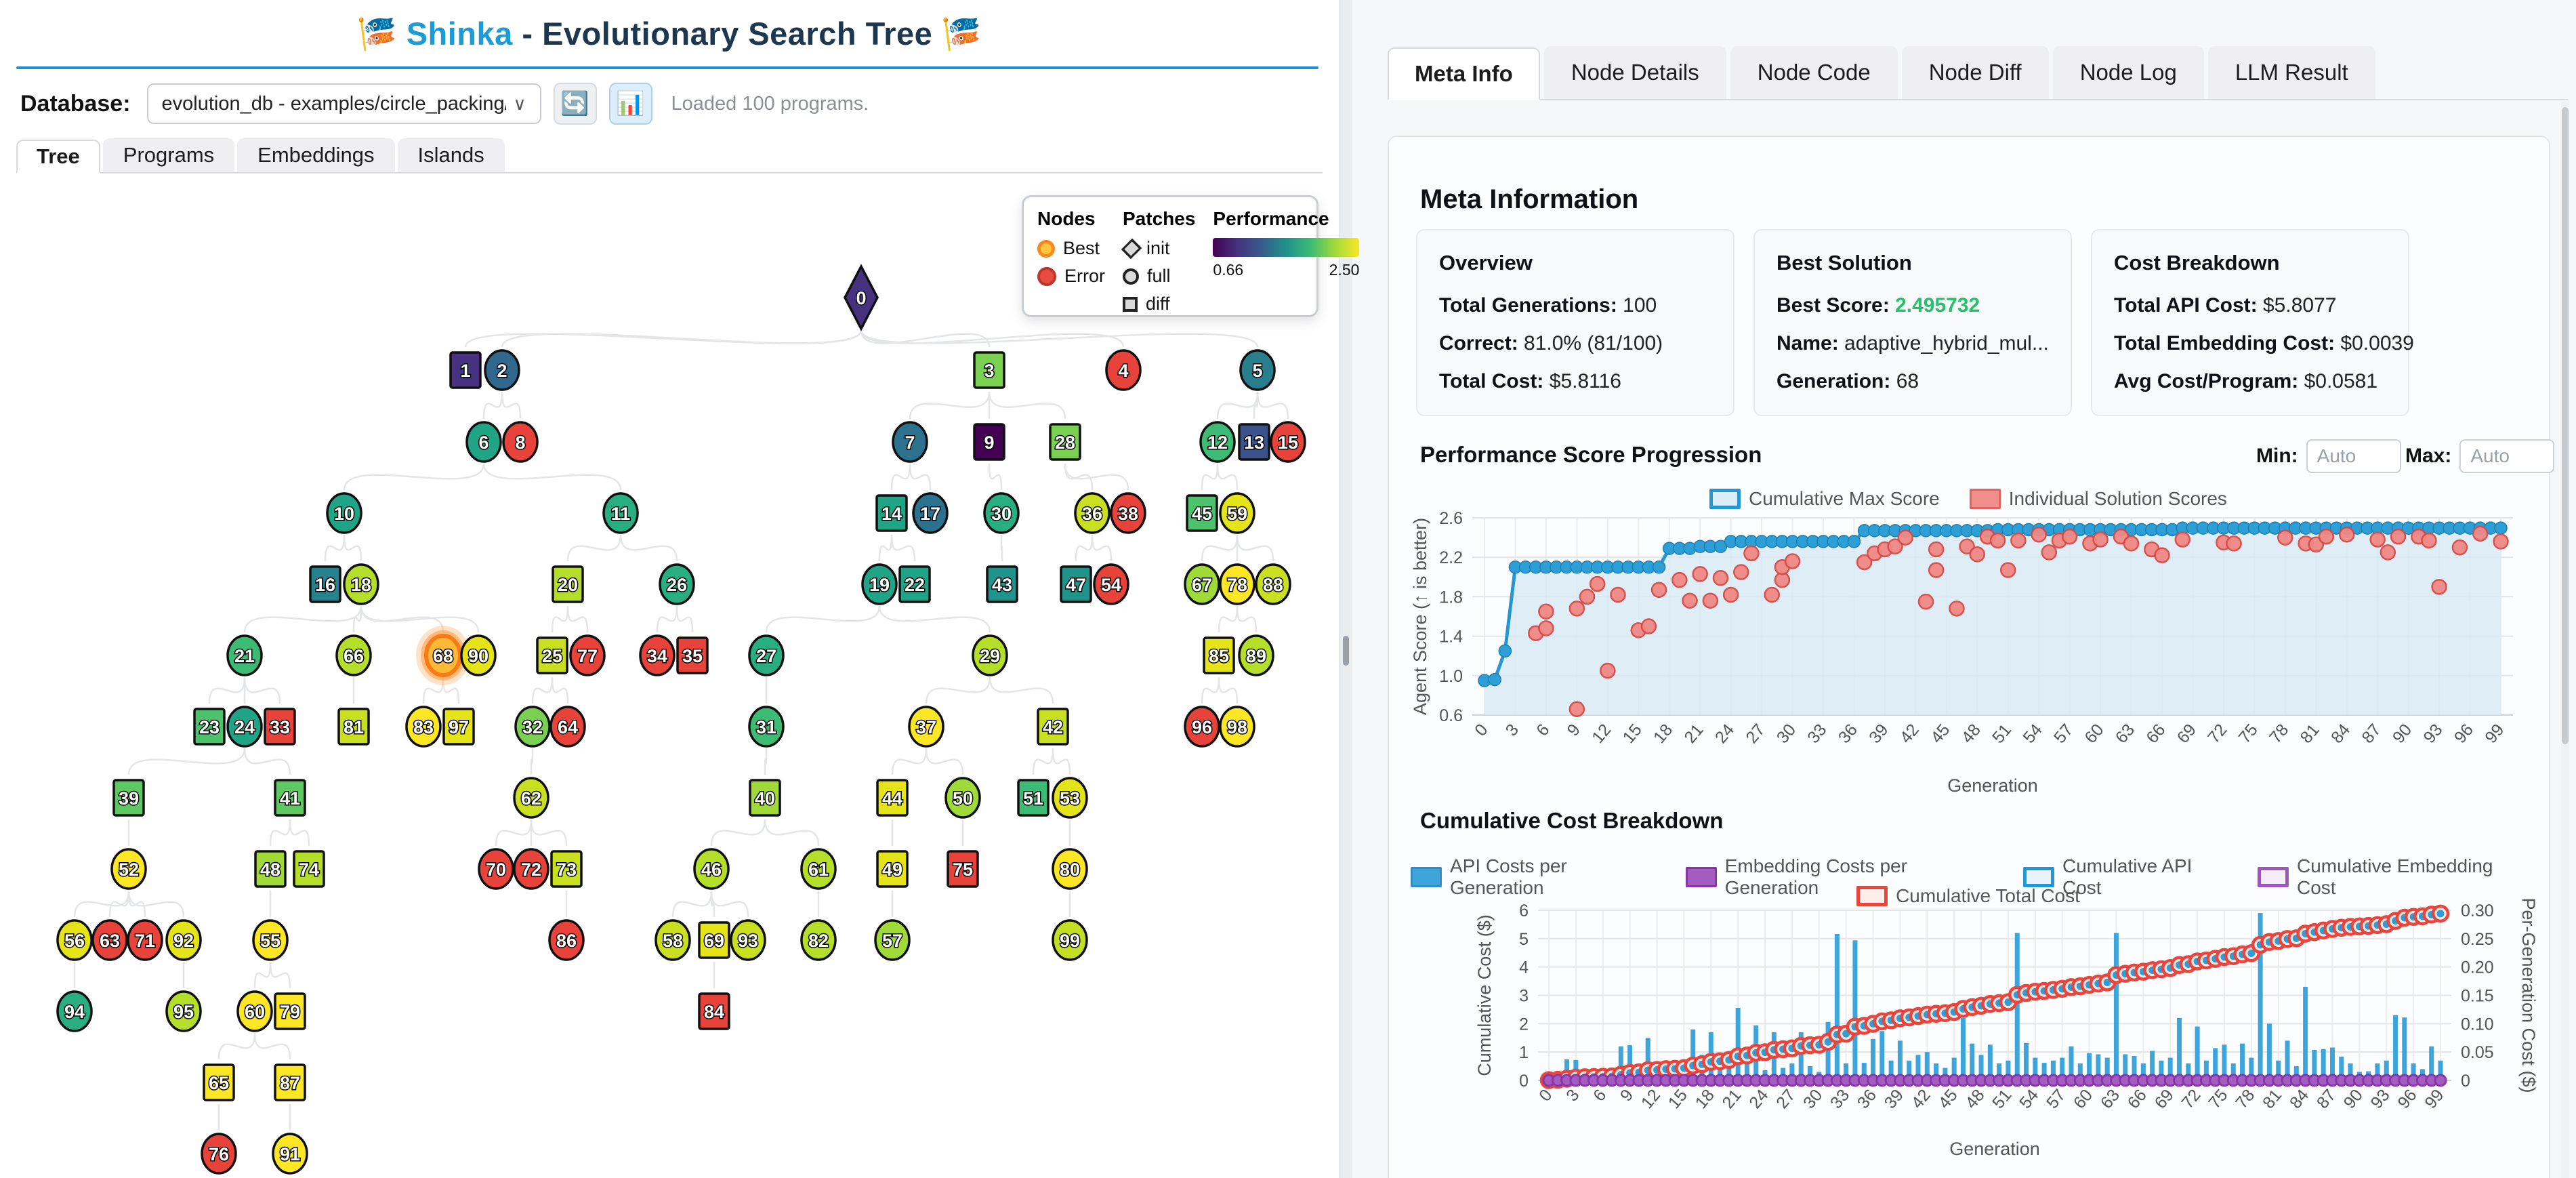 Image resolution: width=2576 pixels, height=1178 pixels. I want to click on stats-button: 📊, so click(630, 104).